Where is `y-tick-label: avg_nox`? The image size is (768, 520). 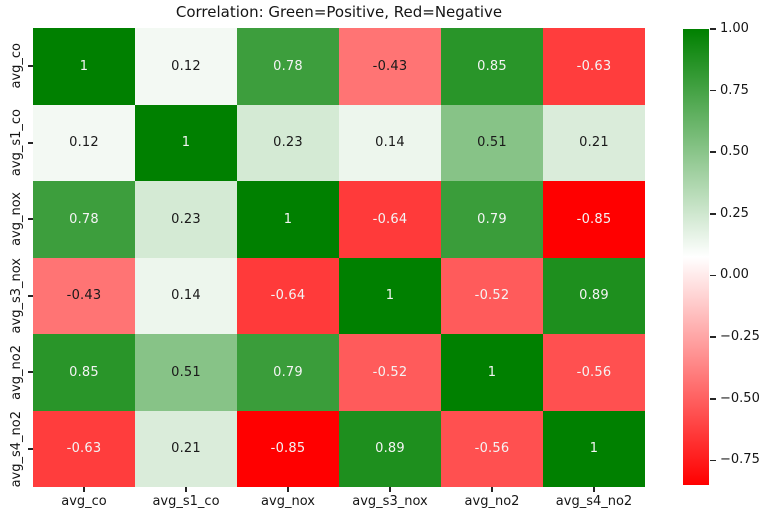 y-tick-label: avg_nox is located at coordinates (12, 219).